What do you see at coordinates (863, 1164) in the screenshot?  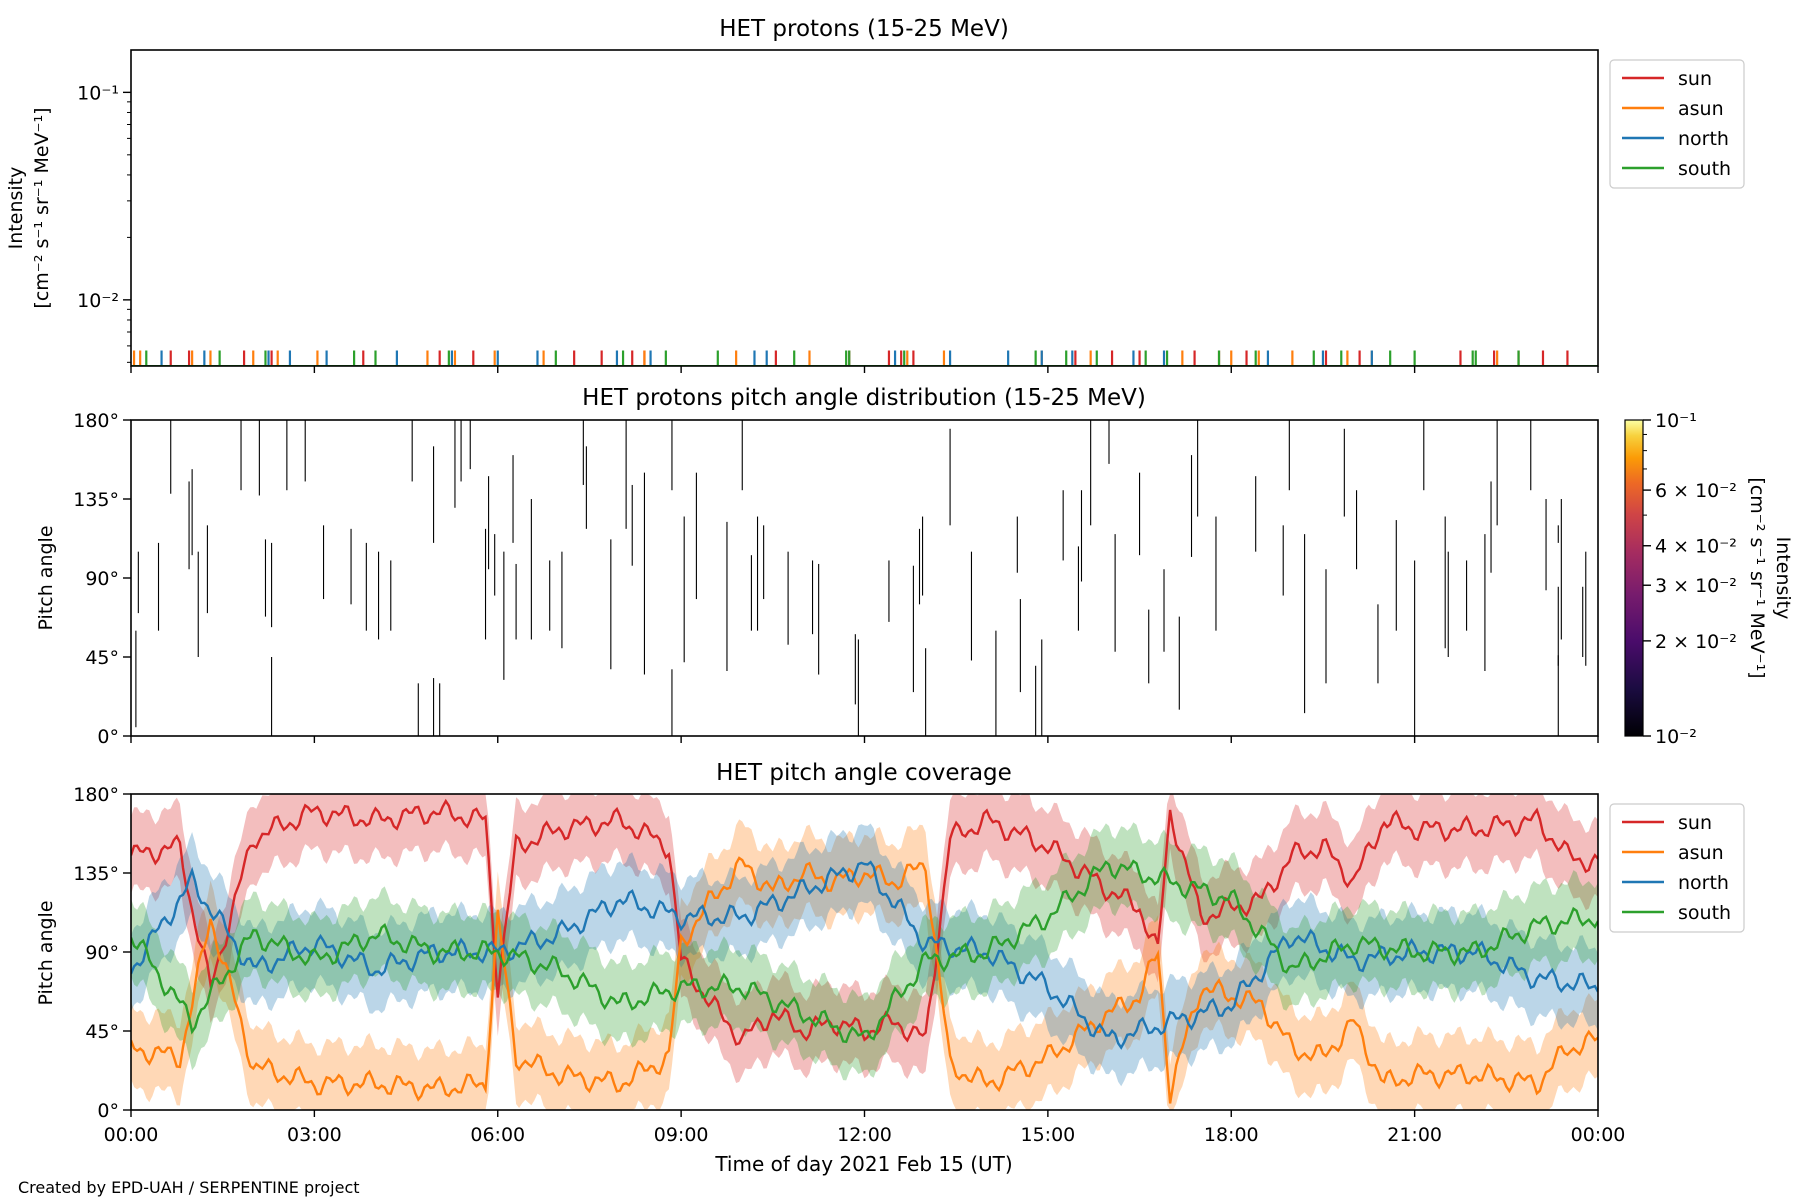 I see `x-axis-label: Time of day 2021 Feb 15 (UT)` at bounding box center [863, 1164].